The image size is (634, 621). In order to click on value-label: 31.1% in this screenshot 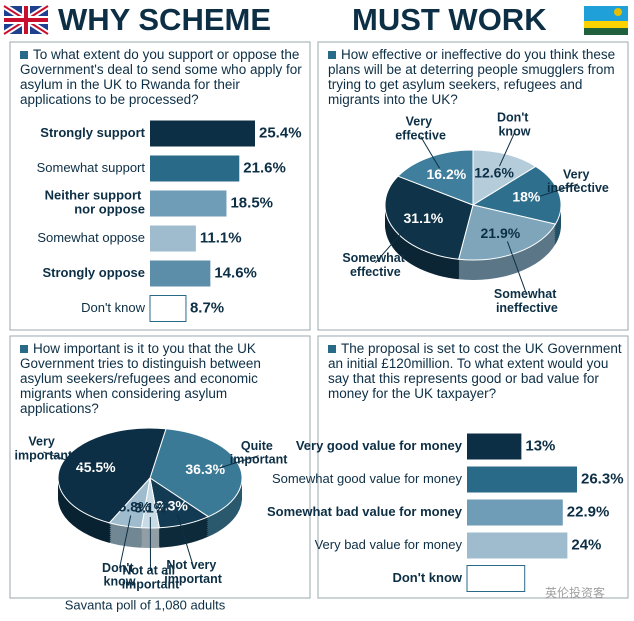, I will do `click(424, 218)`.